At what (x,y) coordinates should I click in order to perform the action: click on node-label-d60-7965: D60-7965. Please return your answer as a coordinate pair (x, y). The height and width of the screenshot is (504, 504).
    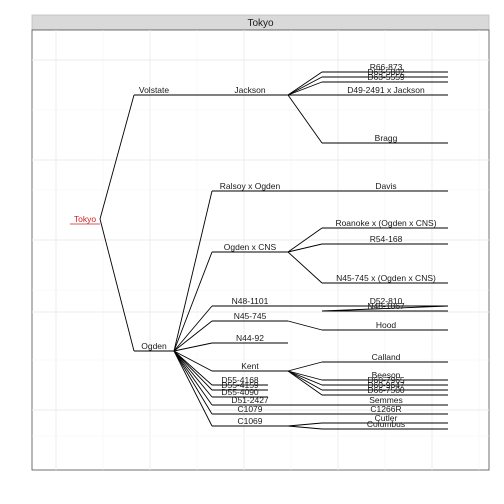
    Looking at the image, I should click on (386, 380).